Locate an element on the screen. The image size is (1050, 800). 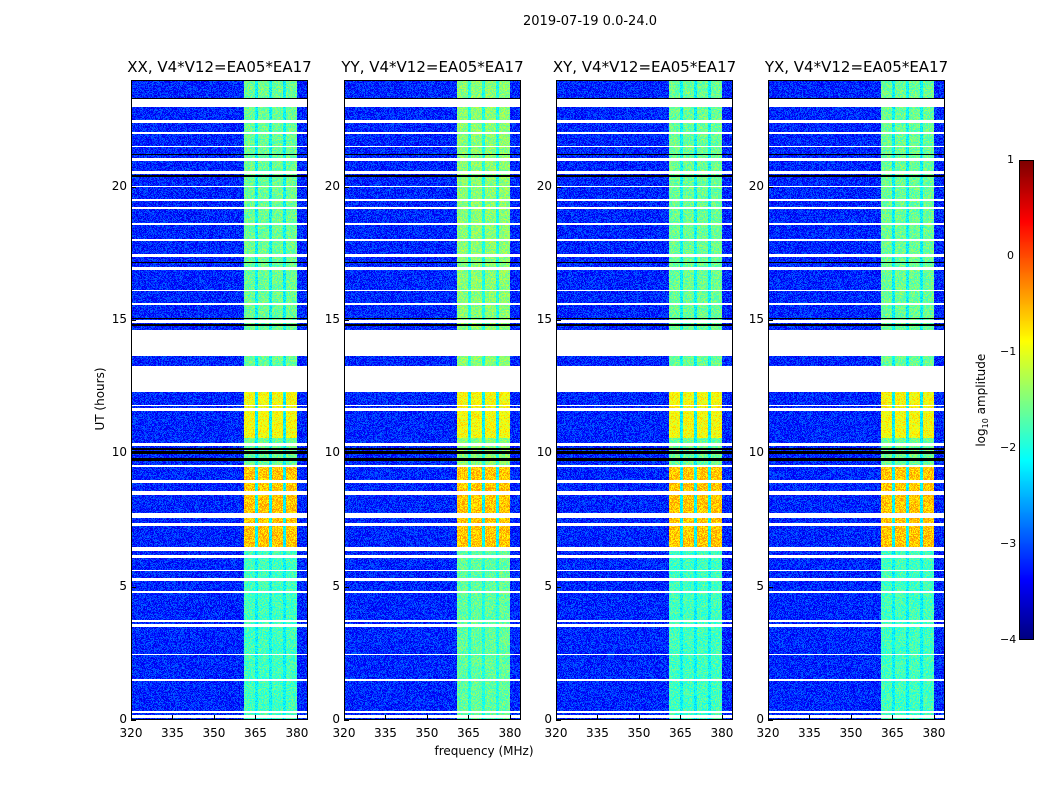
panel-title: YX, V4*V12=EA05*EA17 is located at coordinates (856, 67).